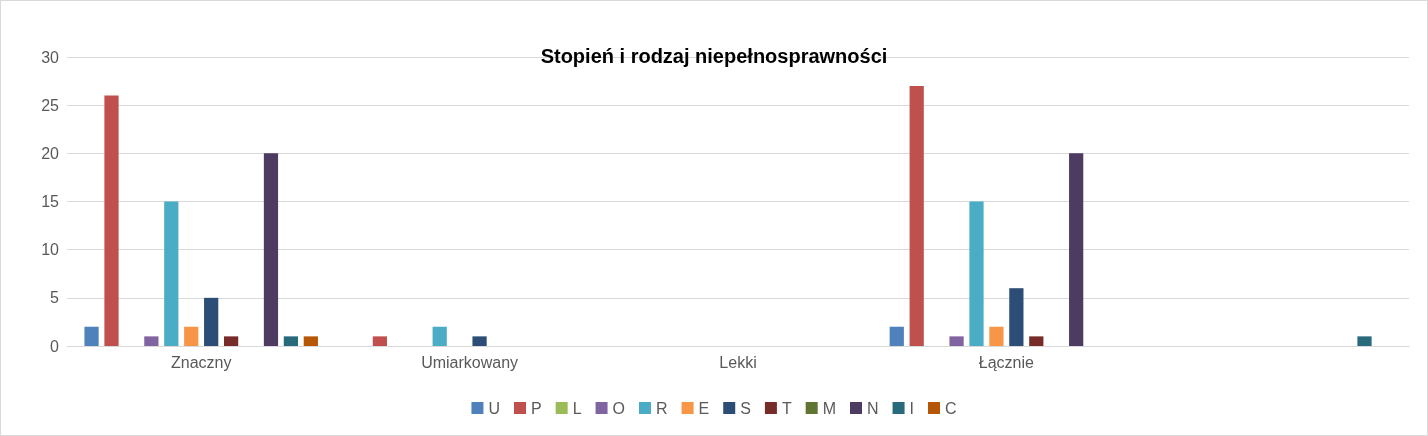 Image resolution: width=1428 pixels, height=436 pixels. What do you see at coordinates (577, 408) in the screenshot?
I see `legend-label: L` at bounding box center [577, 408].